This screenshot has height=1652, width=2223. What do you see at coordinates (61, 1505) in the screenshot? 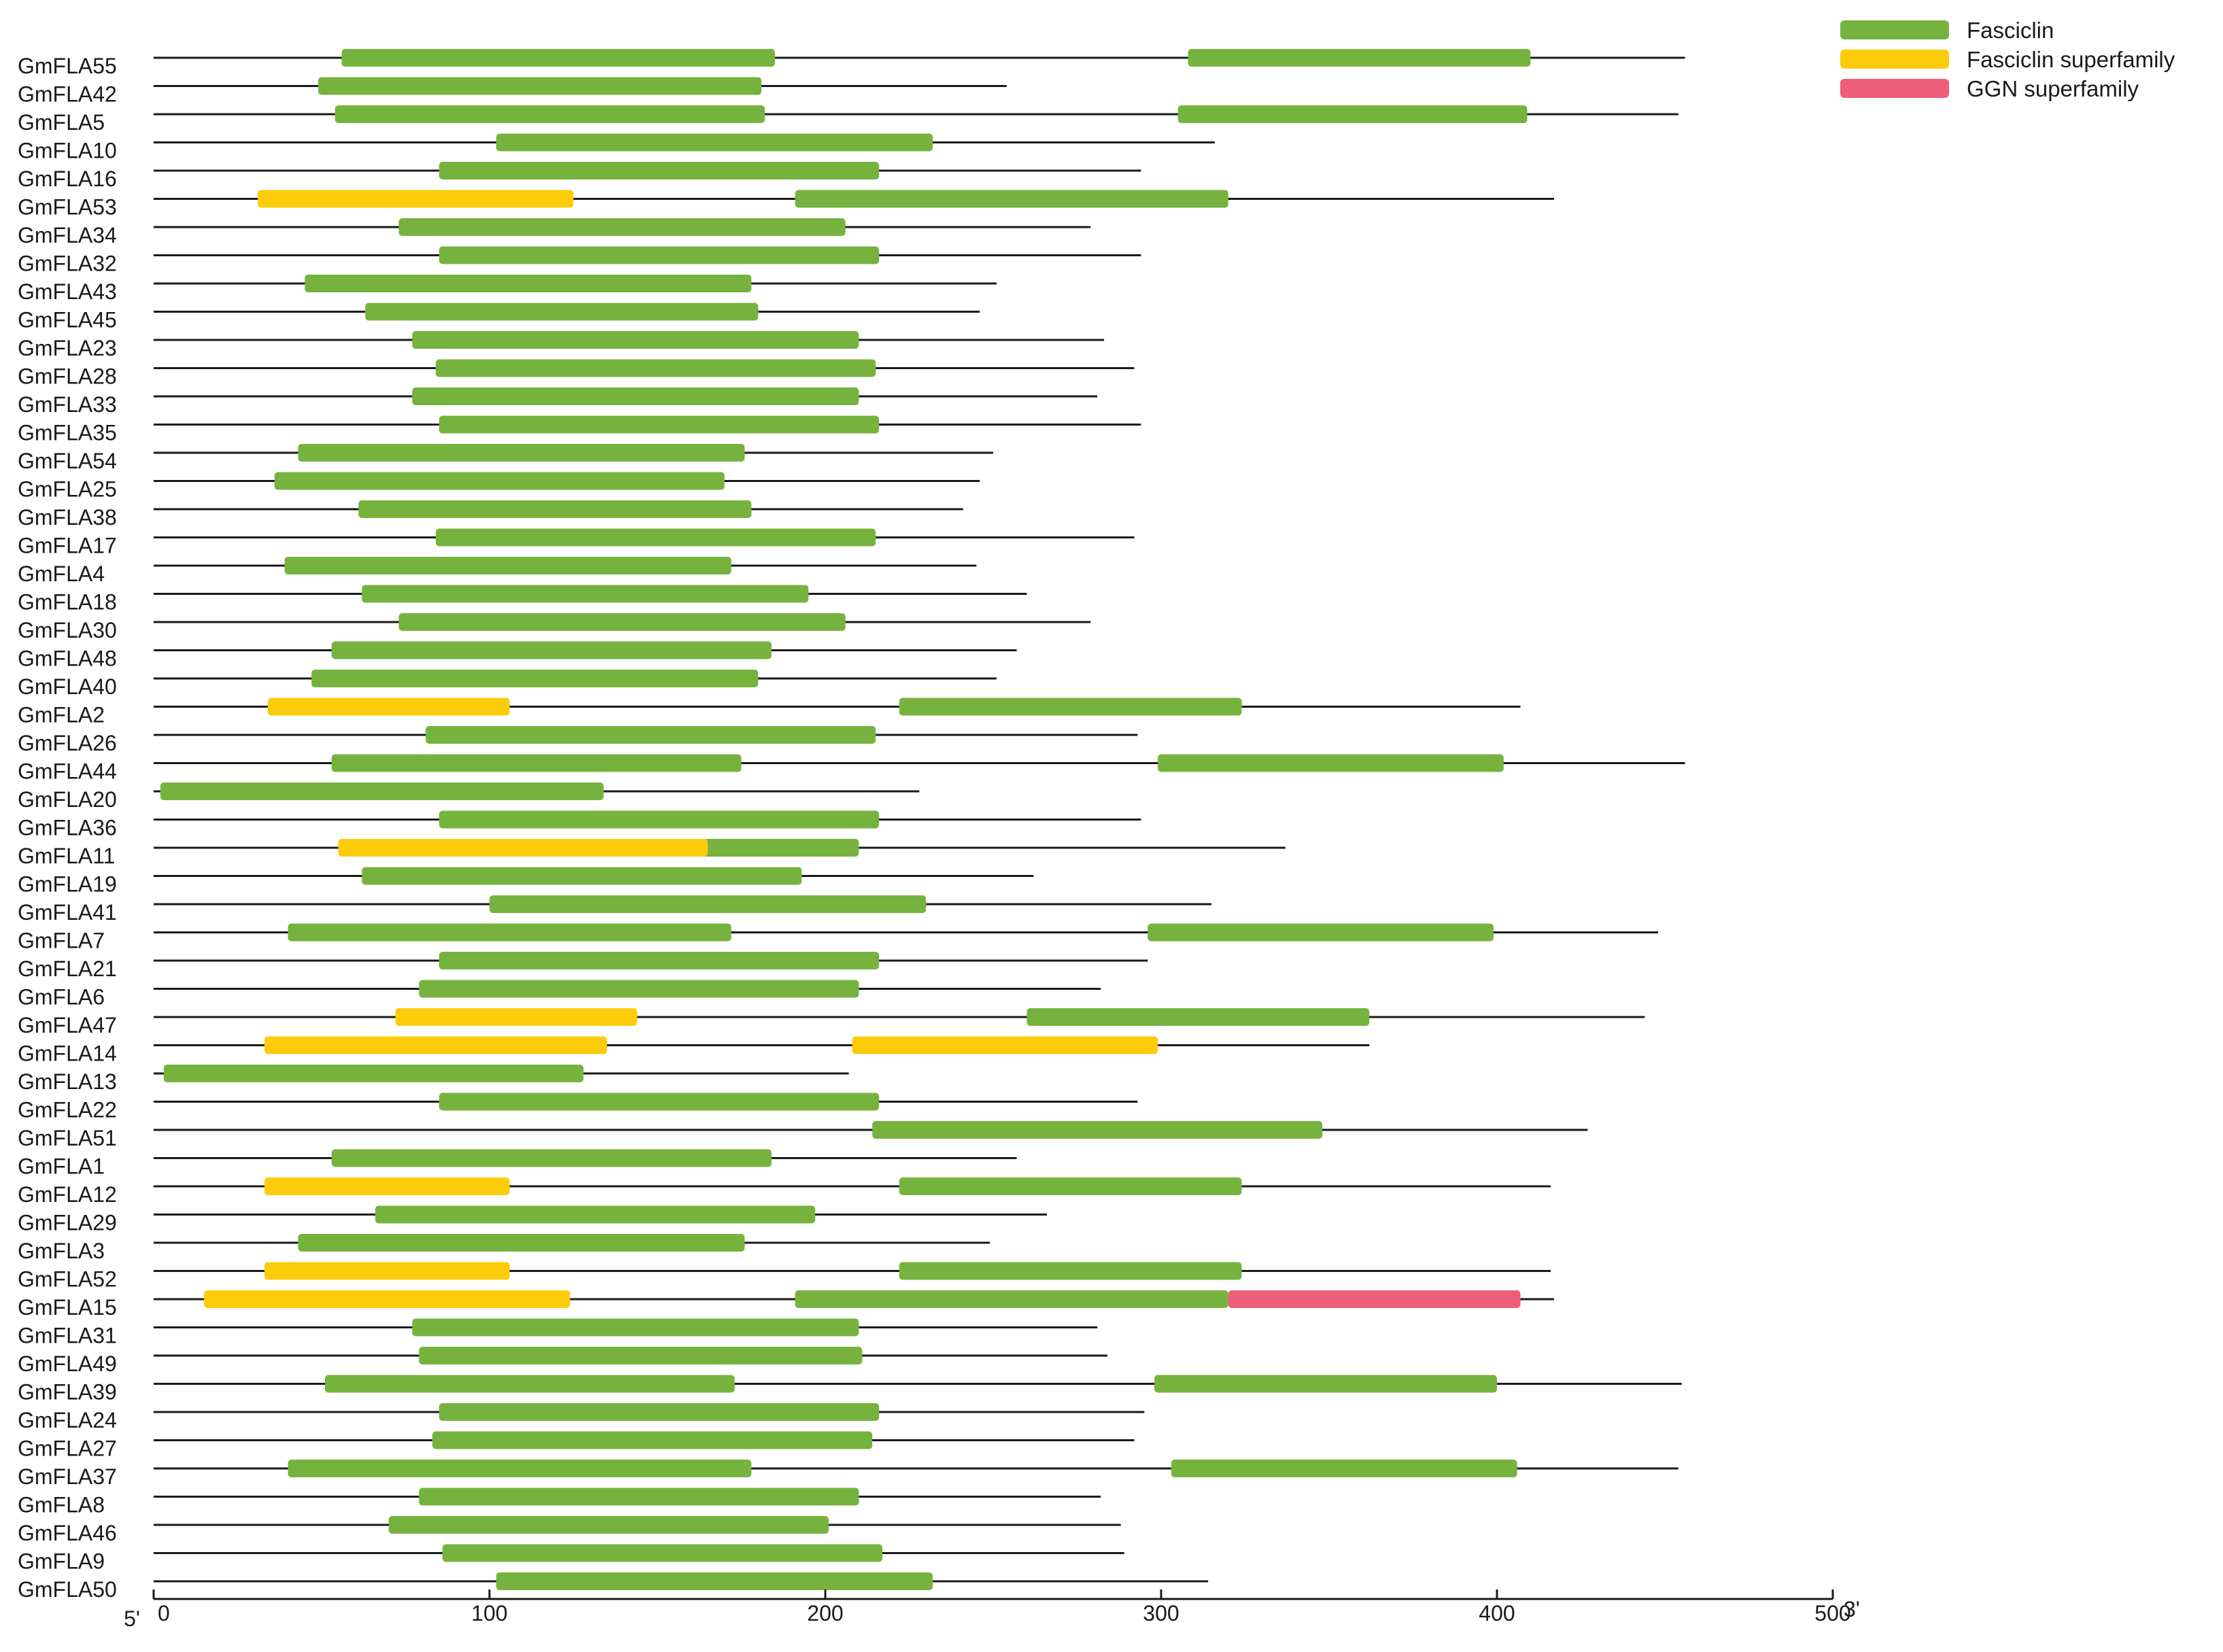
I see `protein-label: GmFLA8` at bounding box center [61, 1505].